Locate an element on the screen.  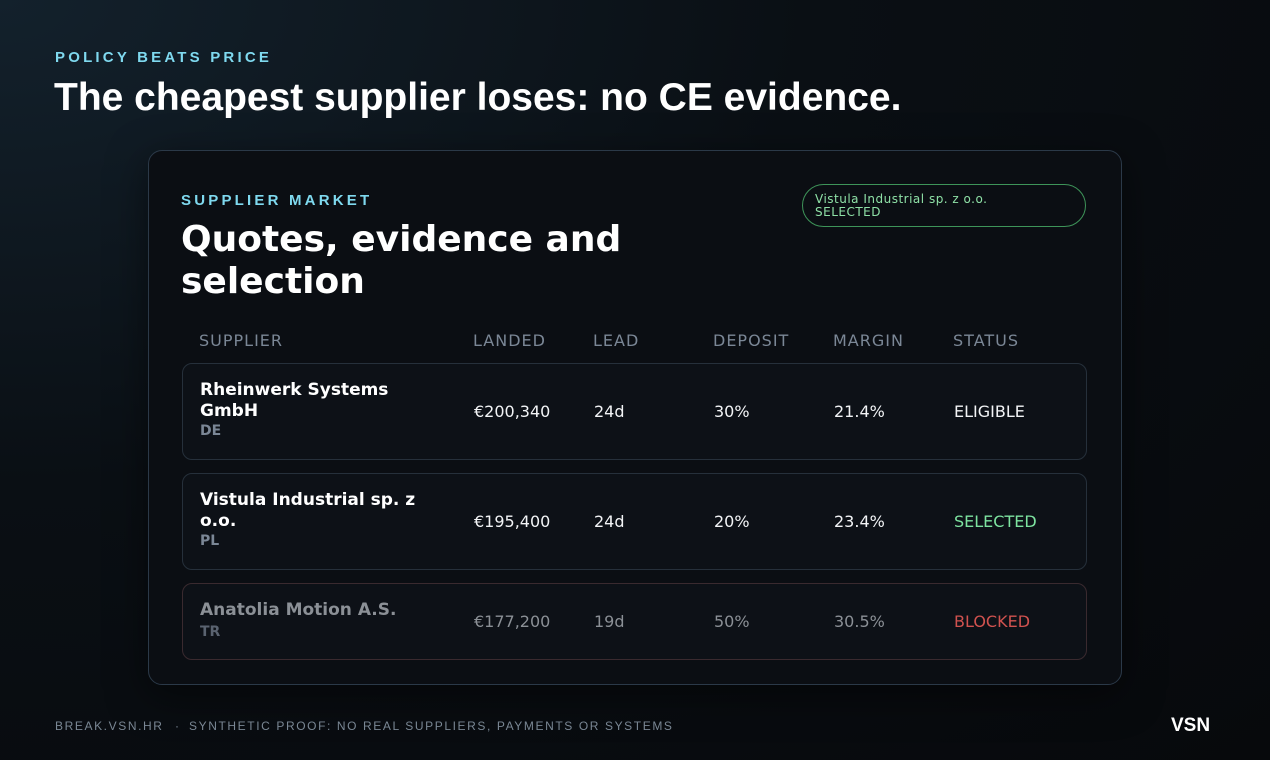
column-header: SUPPLIER is located at coordinates (241, 340).